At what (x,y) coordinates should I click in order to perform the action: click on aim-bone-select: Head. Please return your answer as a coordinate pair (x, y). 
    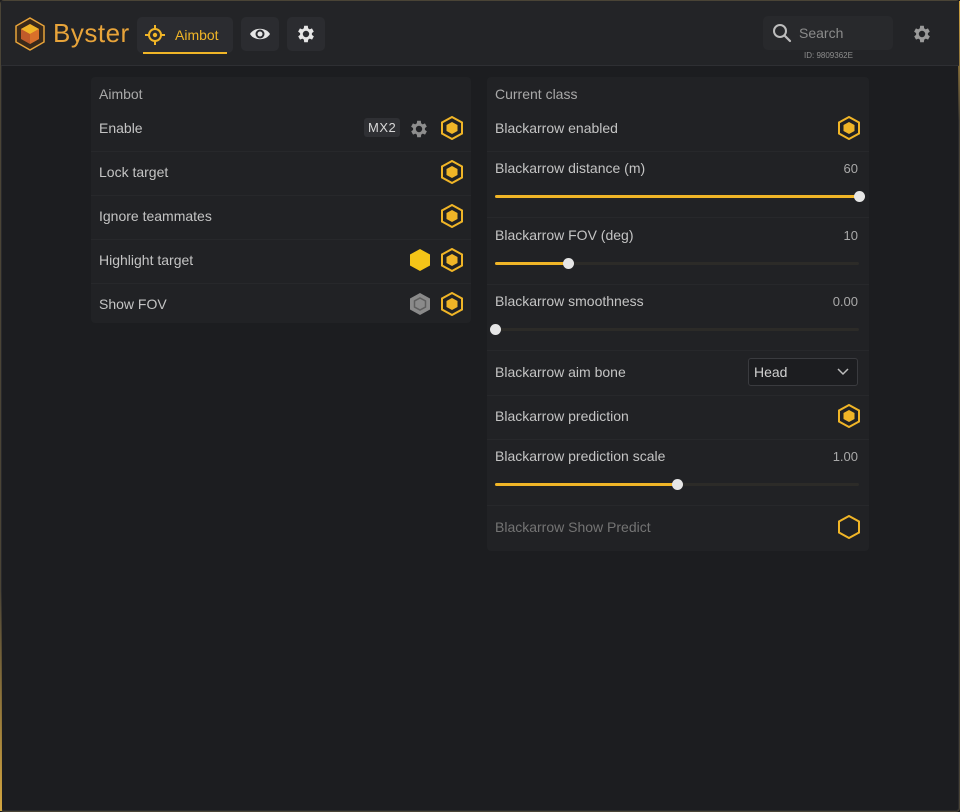
    Looking at the image, I should click on (803, 372).